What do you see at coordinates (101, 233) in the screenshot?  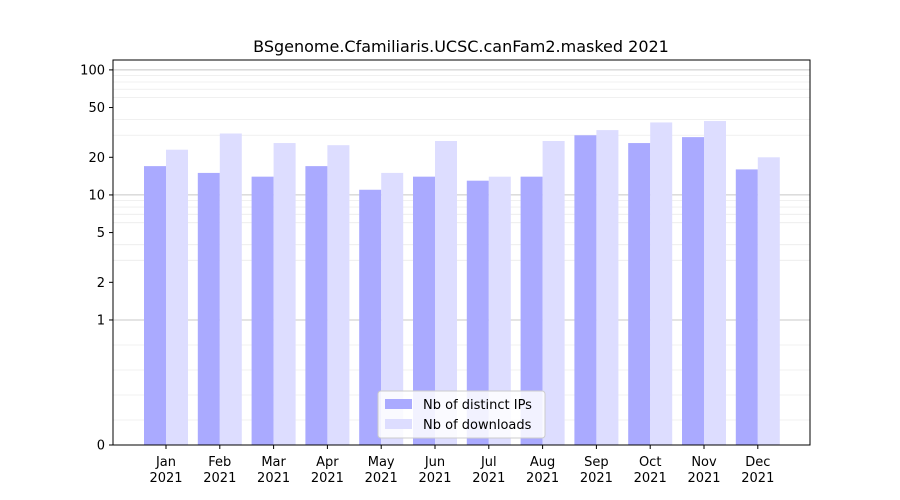 I see `y-tick-label: 5` at bounding box center [101, 233].